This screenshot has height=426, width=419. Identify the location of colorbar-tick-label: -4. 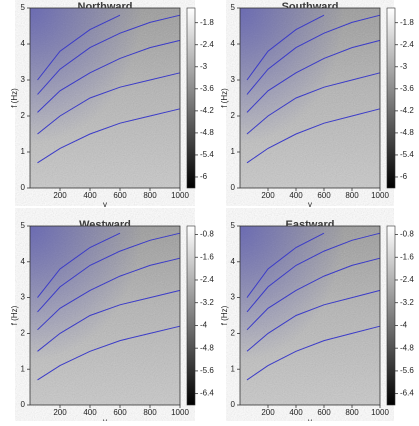
(404, 325).